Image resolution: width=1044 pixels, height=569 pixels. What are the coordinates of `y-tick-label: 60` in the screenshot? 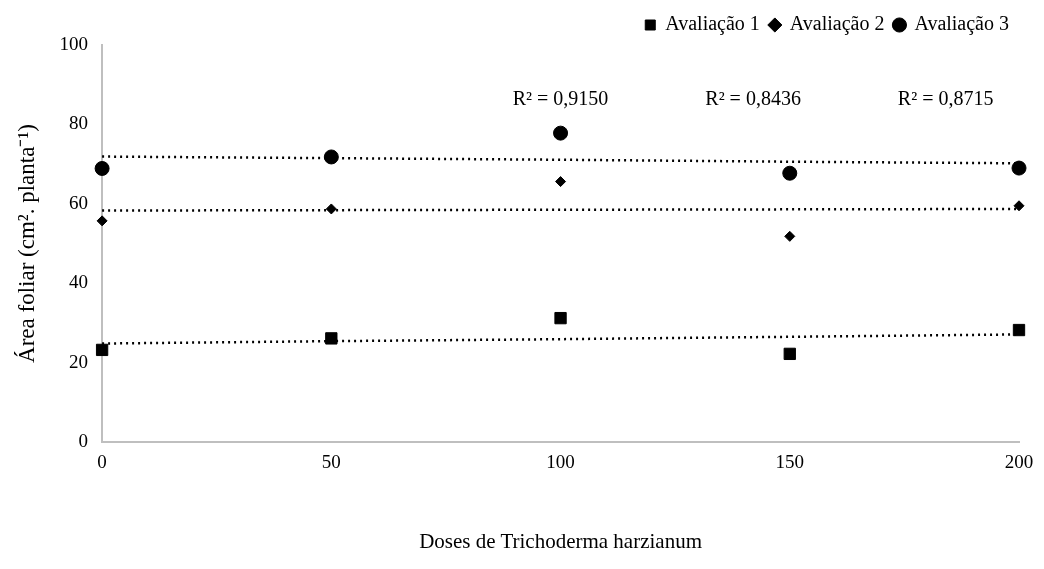 It's located at (79, 202).